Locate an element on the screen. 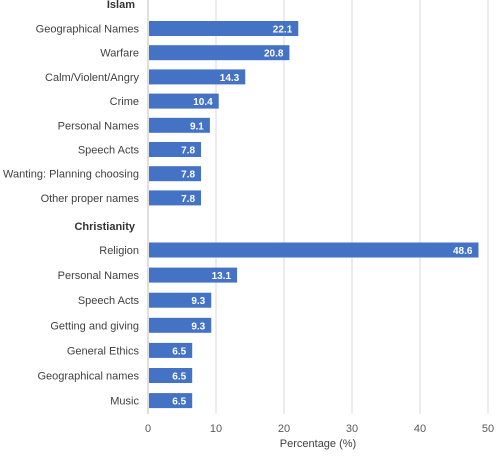  data-label: 14.3 is located at coordinates (230, 78).